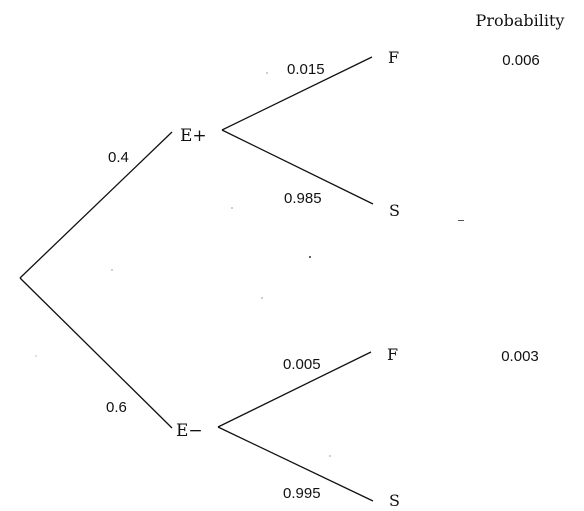 This screenshot has width=584, height=511. I want to click on probability-column-header: Probability, so click(520, 20).